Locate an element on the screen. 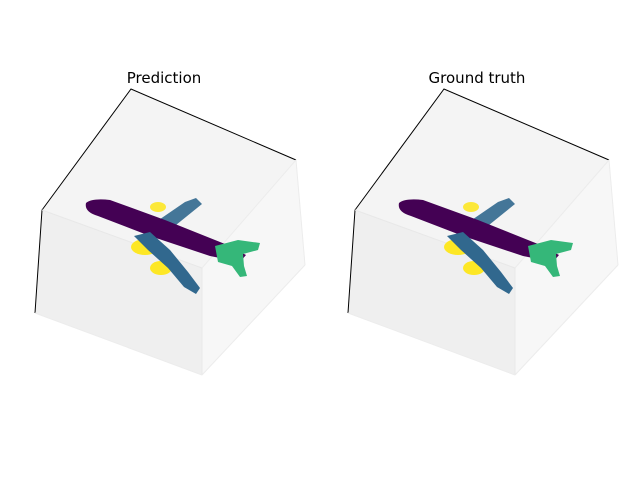  panel-title-ground-truth: Ground truth is located at coordinates (477, 78).